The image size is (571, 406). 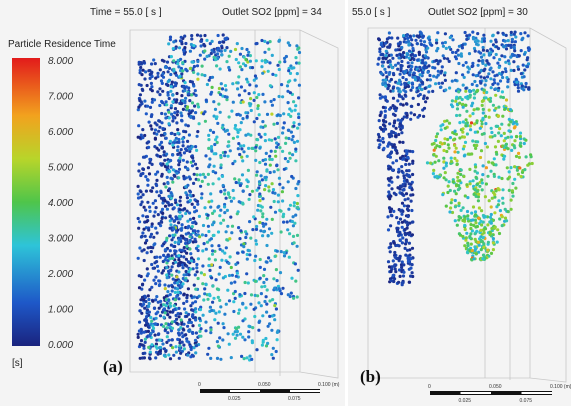 What do you see at coordinates (17, 363) in the screenshot?
I see `colorbar-unit: [s]` at bounding box center [17, 363].